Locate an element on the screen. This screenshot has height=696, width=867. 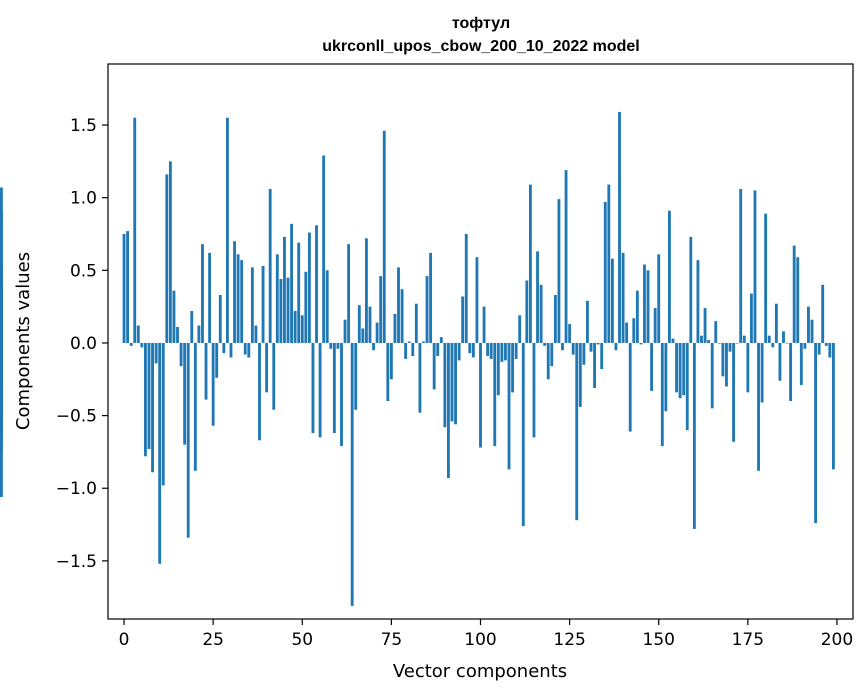
y-tick-label: 1.0 is located at coordinates (83, 199).